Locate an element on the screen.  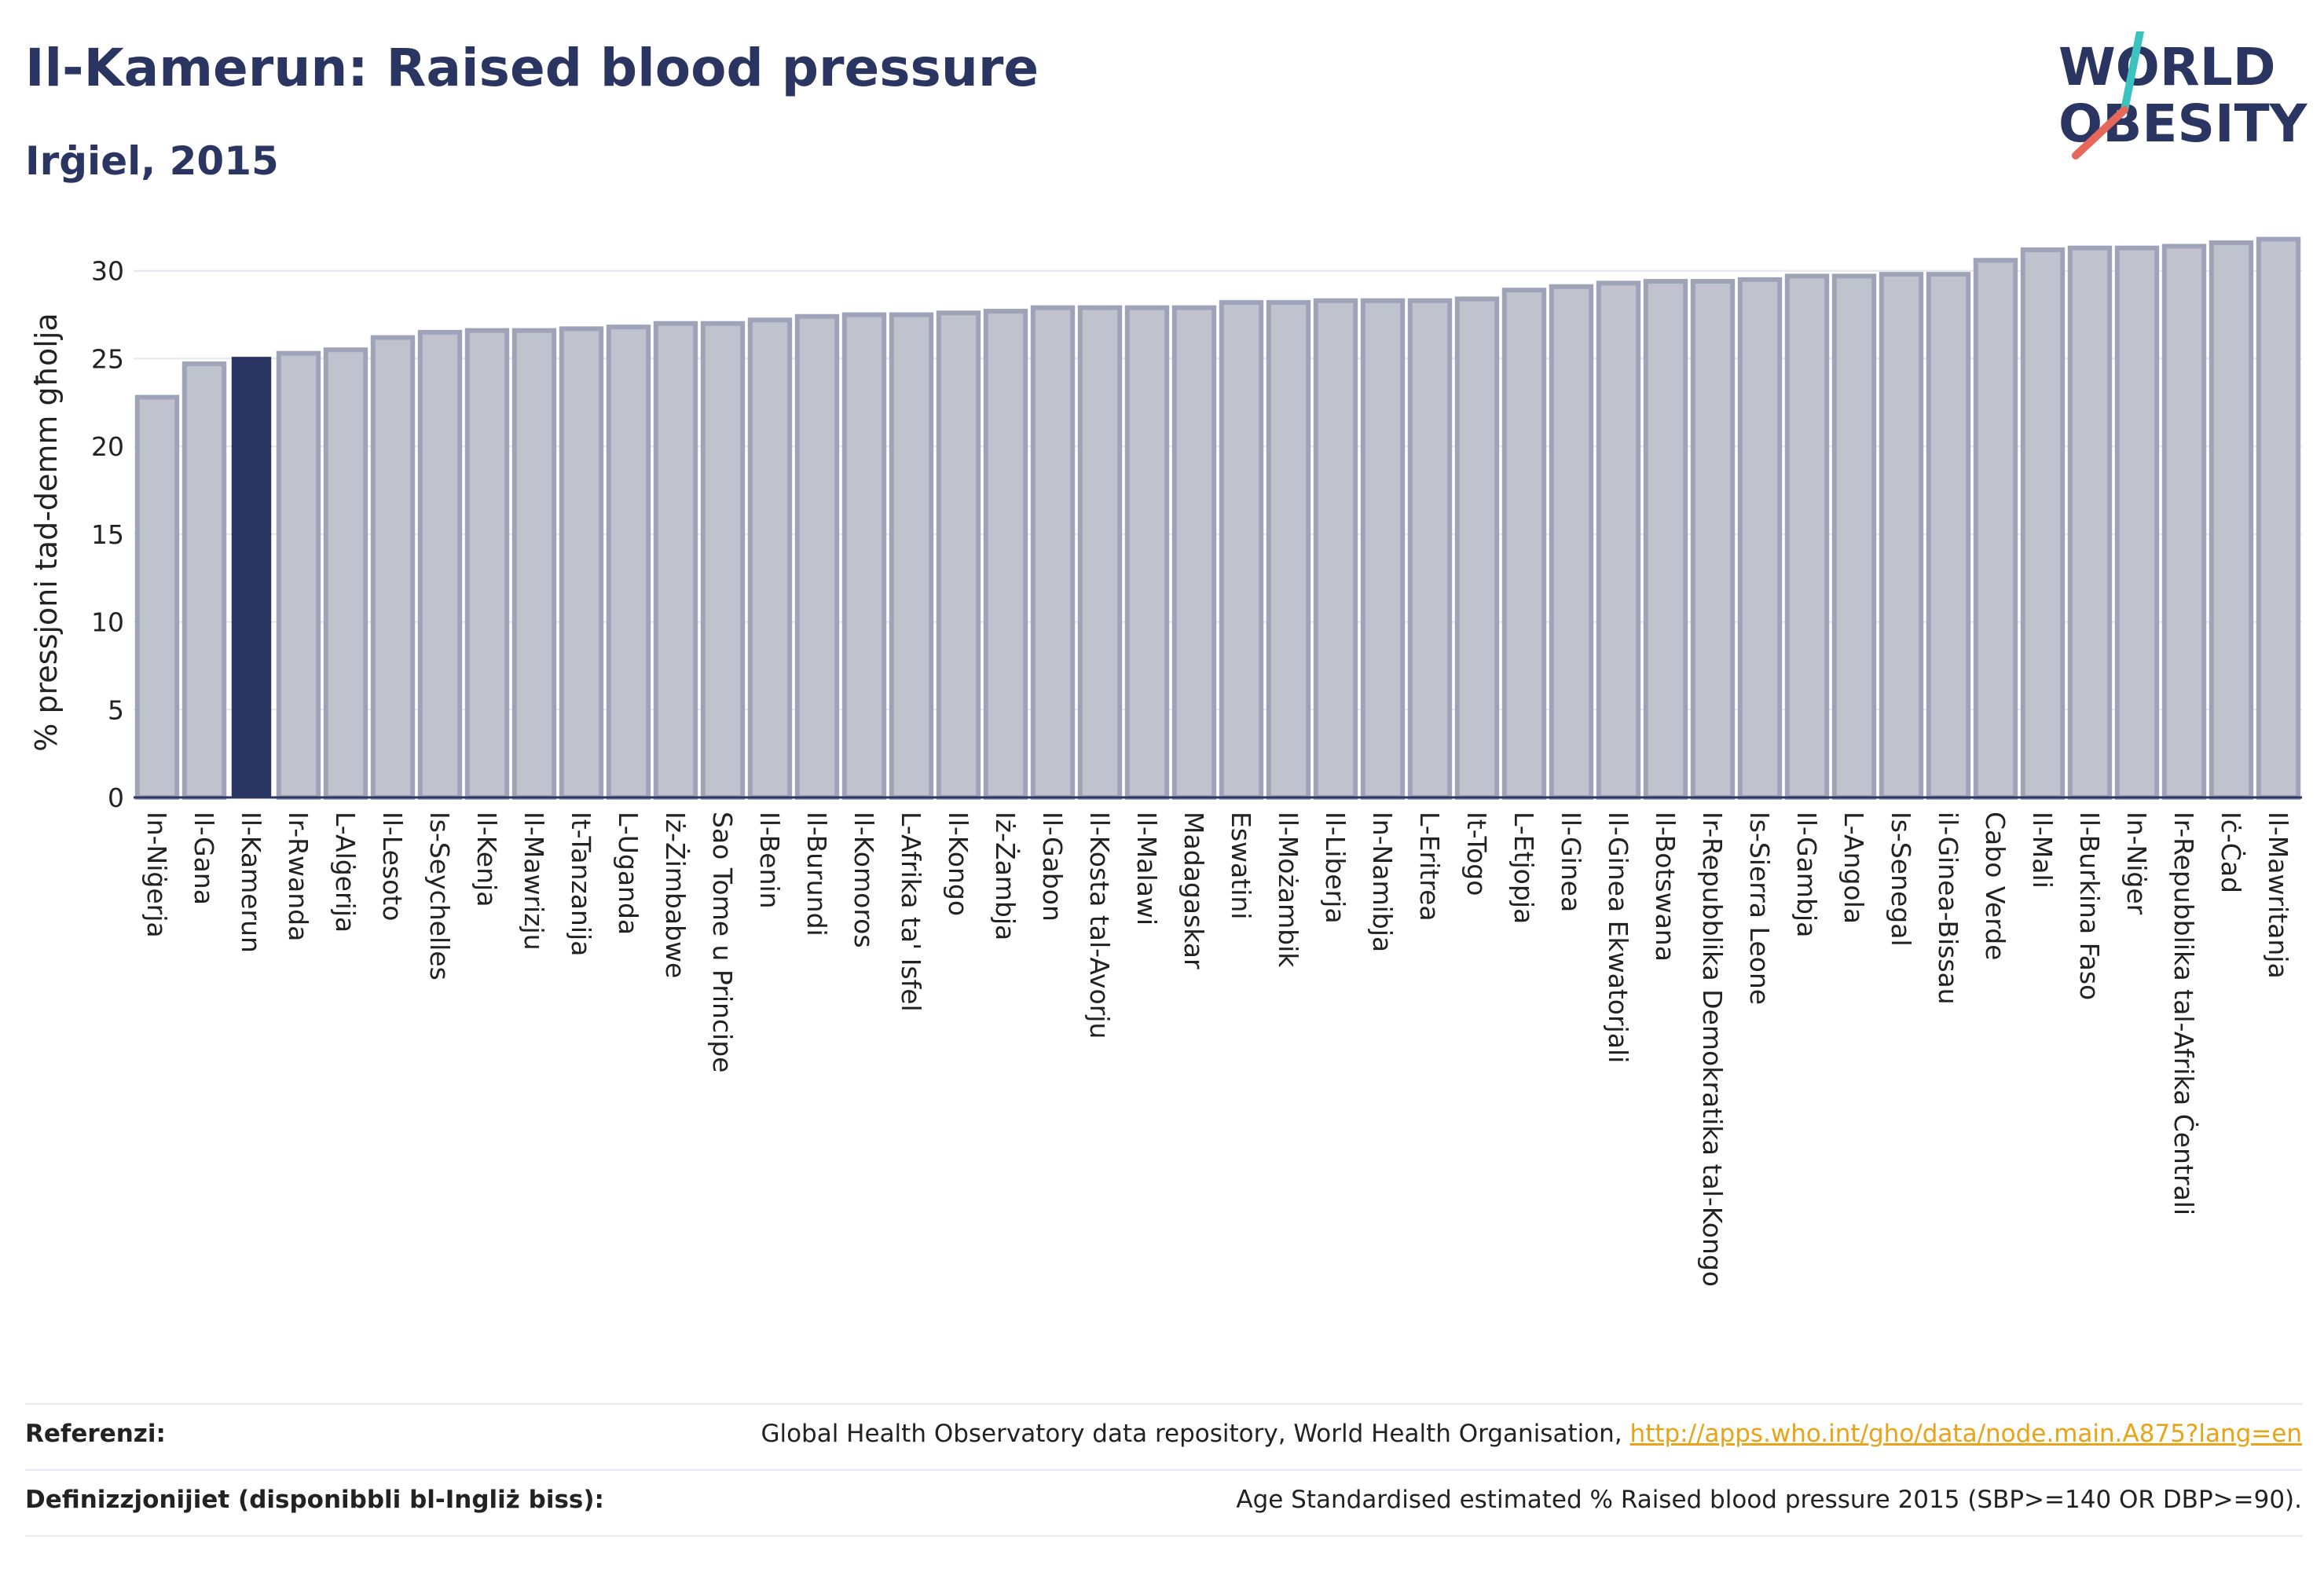
footer-divider-bottom is located at coordinates (1163, 1536).